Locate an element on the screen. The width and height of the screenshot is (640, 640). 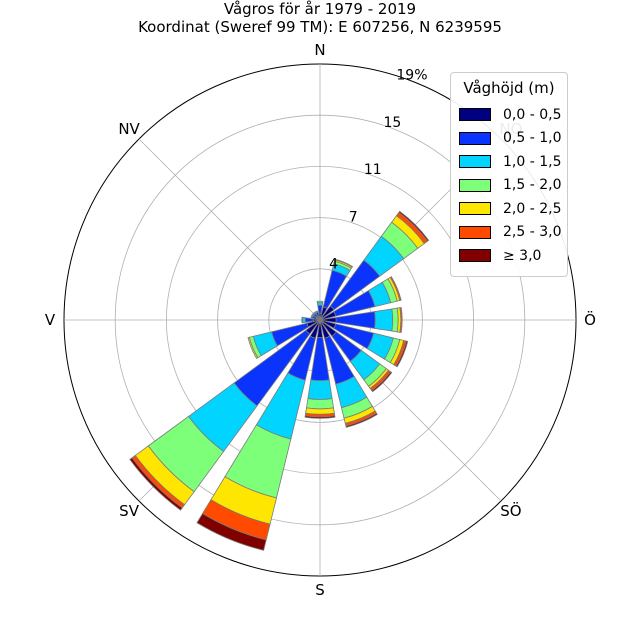
legend-entry: ≥ 3,0 is located at coordinates (509, 256).